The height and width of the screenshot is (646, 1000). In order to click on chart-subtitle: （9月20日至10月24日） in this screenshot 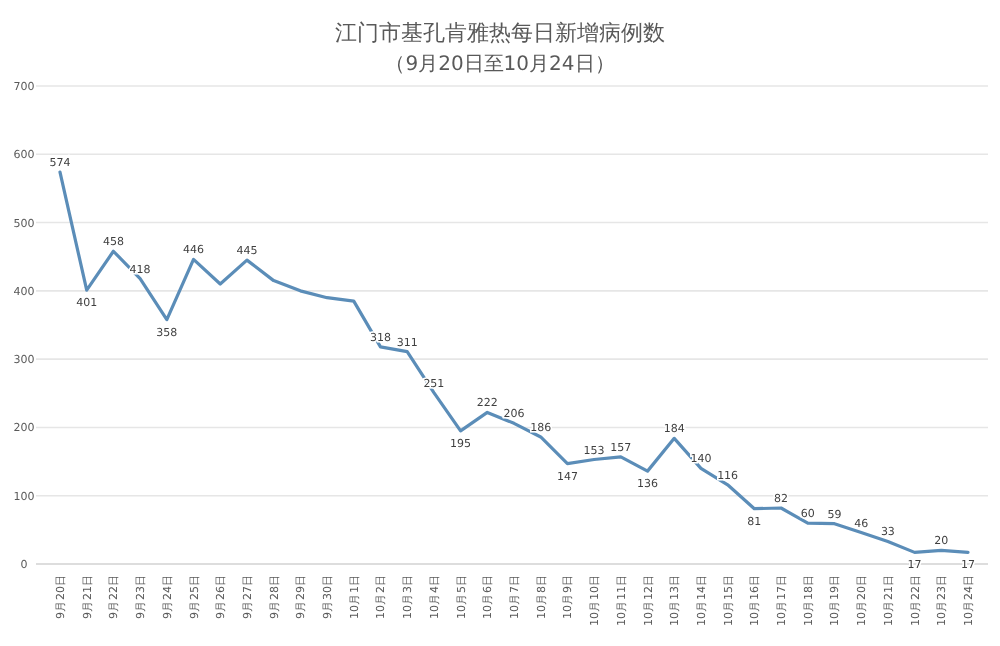, I will do `click(500, 65)`.